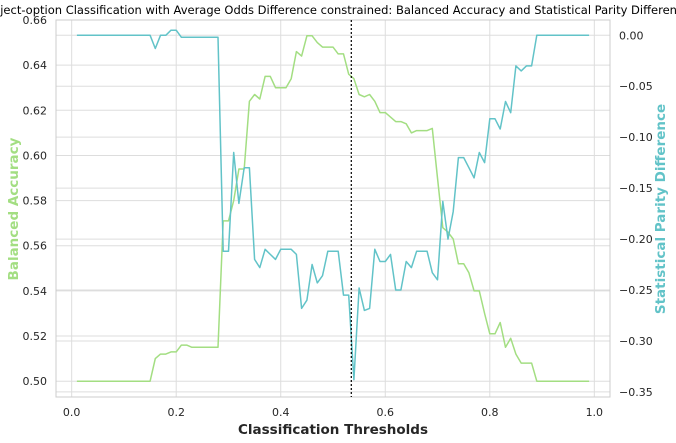  What do you see at coordinates (631, 35) in the screenshot?
I see `y-right-tick-label: 0.00` at bounding box center [631, 35].